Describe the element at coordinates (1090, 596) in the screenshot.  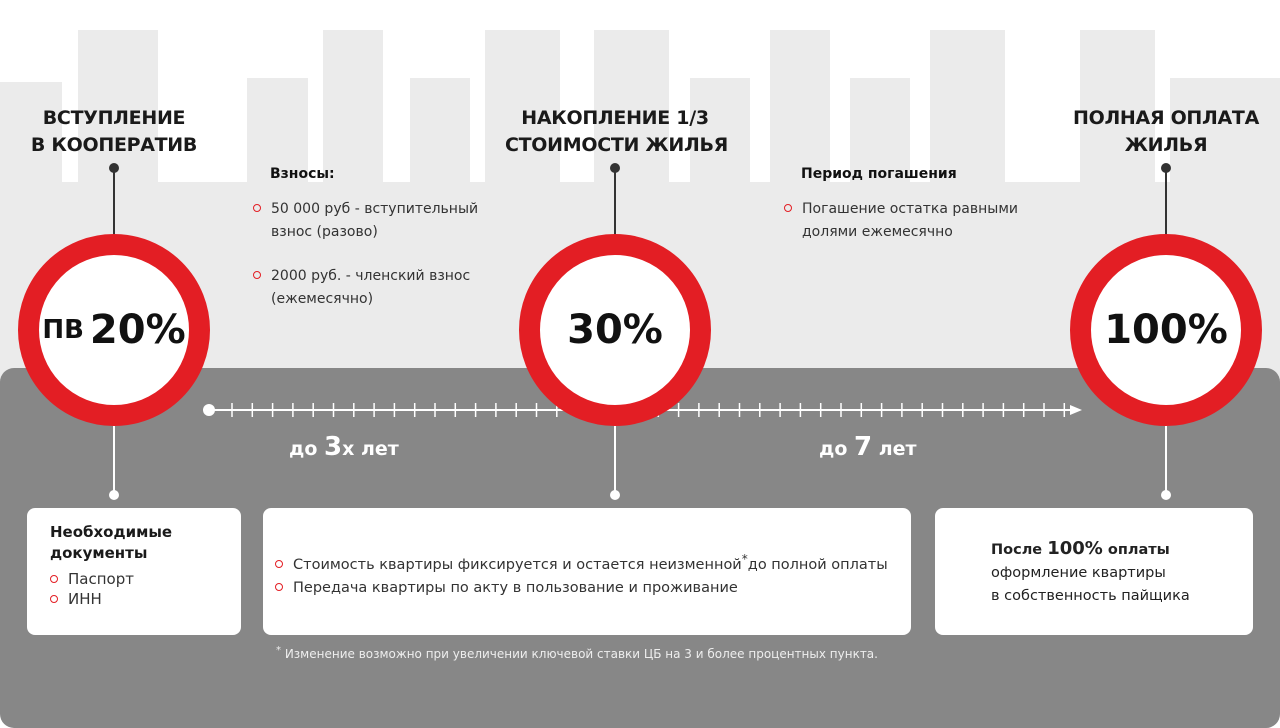
I see `ownership-text: в собственность пайщика` at that location.